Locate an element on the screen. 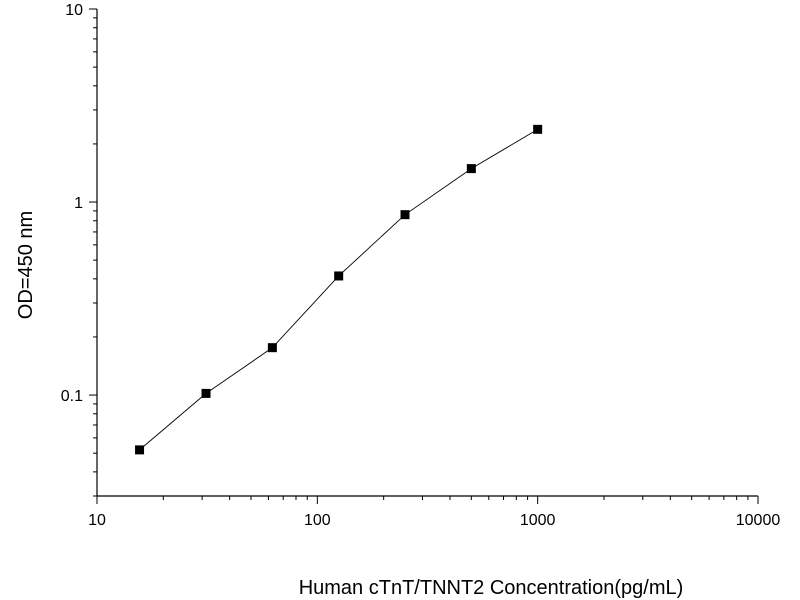  x-axis-title: Human cTnT/TNNT2 Concentration(pg/mL) is located at coordinates (491, 588).